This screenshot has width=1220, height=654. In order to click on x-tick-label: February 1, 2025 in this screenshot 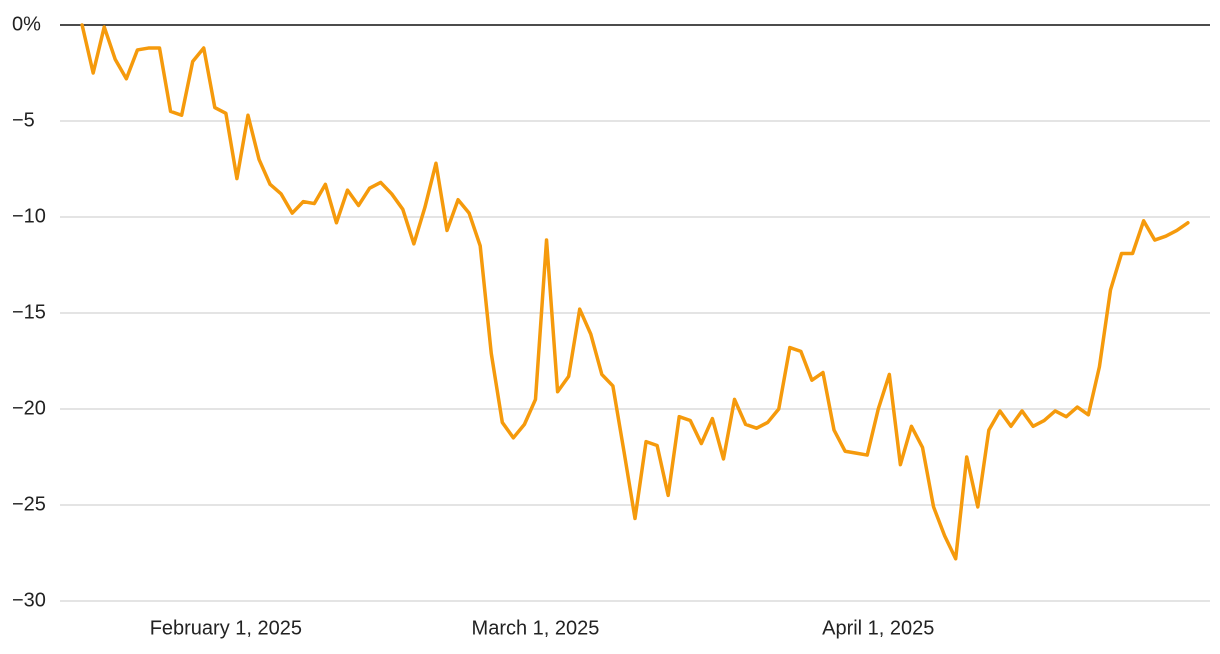, I will do `click(226, 628)`.